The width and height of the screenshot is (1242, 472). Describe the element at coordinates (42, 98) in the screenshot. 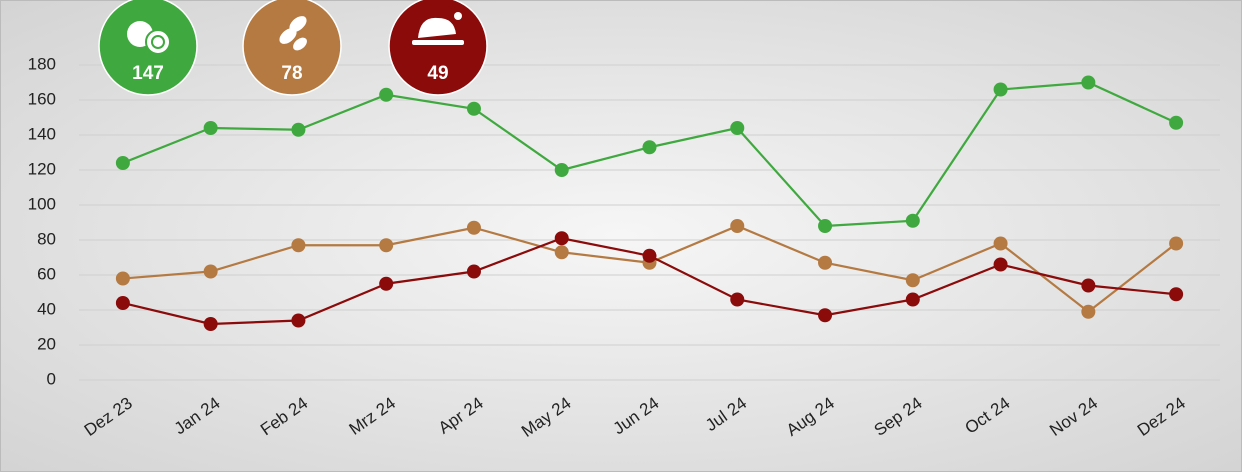

I see `y-tick-label: 160` at that location.